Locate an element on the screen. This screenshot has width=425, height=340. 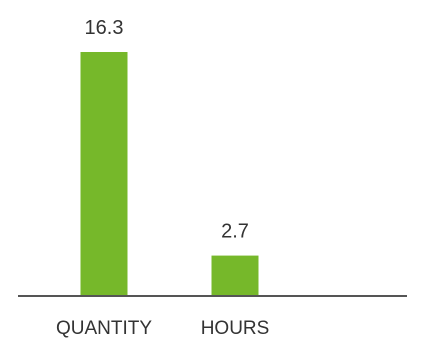
data-label-quantity: 16.3 is located at coordinates (104, 28).